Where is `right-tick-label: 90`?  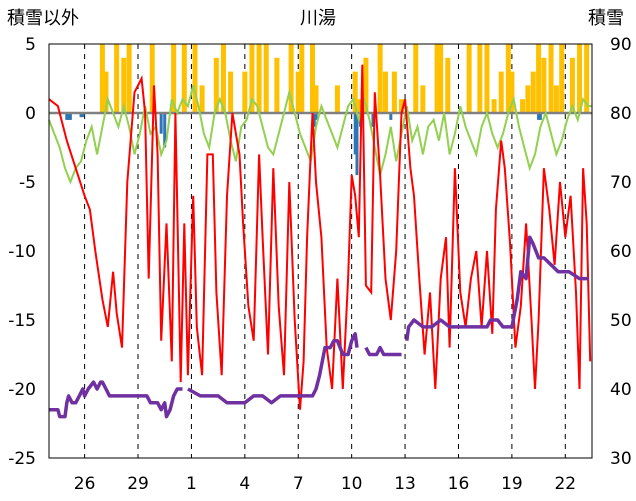 right-tick-label: 90 is located at coordinates (621, 45).